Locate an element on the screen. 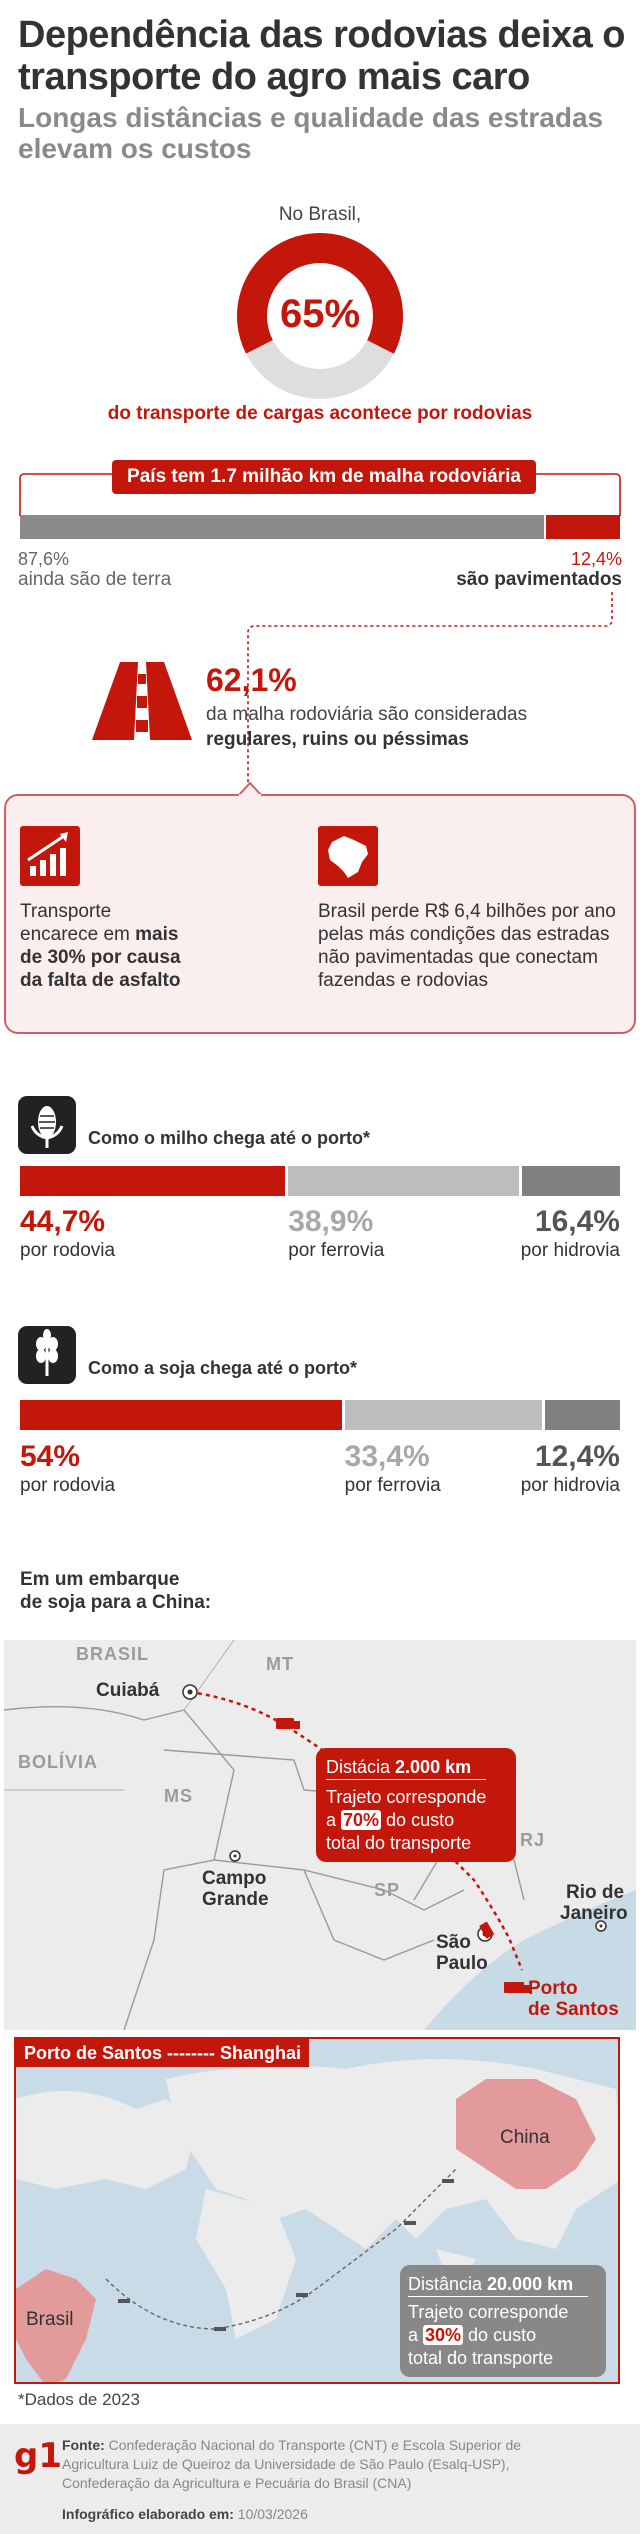  soy-stacked-bar is located at coordinates (320, 1415).